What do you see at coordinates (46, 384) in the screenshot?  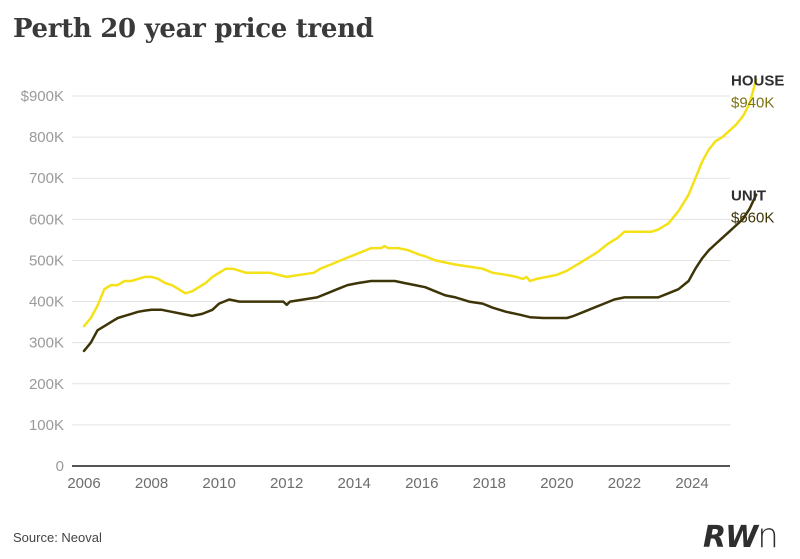 I see `y-tick-label: 200K` at bounding box center [46, 384].